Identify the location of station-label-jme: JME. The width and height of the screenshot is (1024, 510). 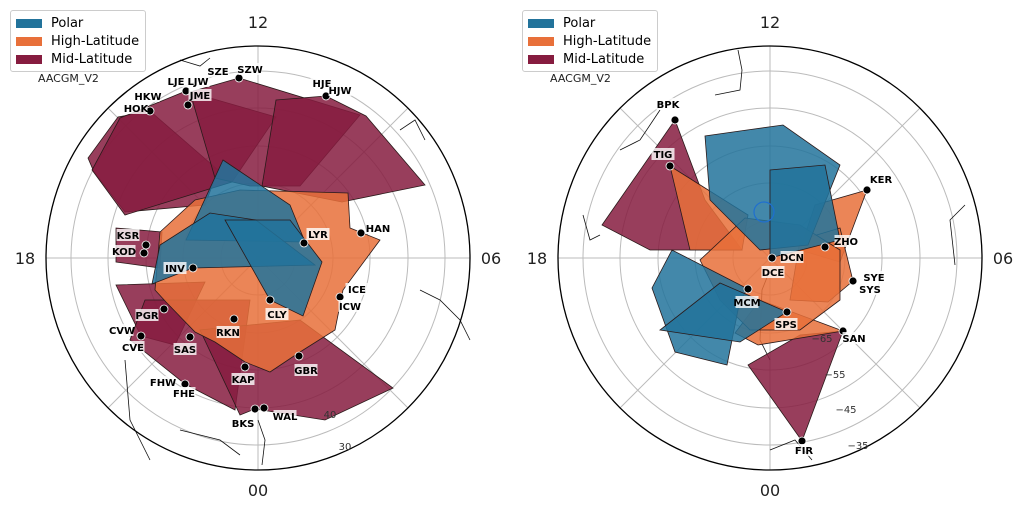
(200, 96).